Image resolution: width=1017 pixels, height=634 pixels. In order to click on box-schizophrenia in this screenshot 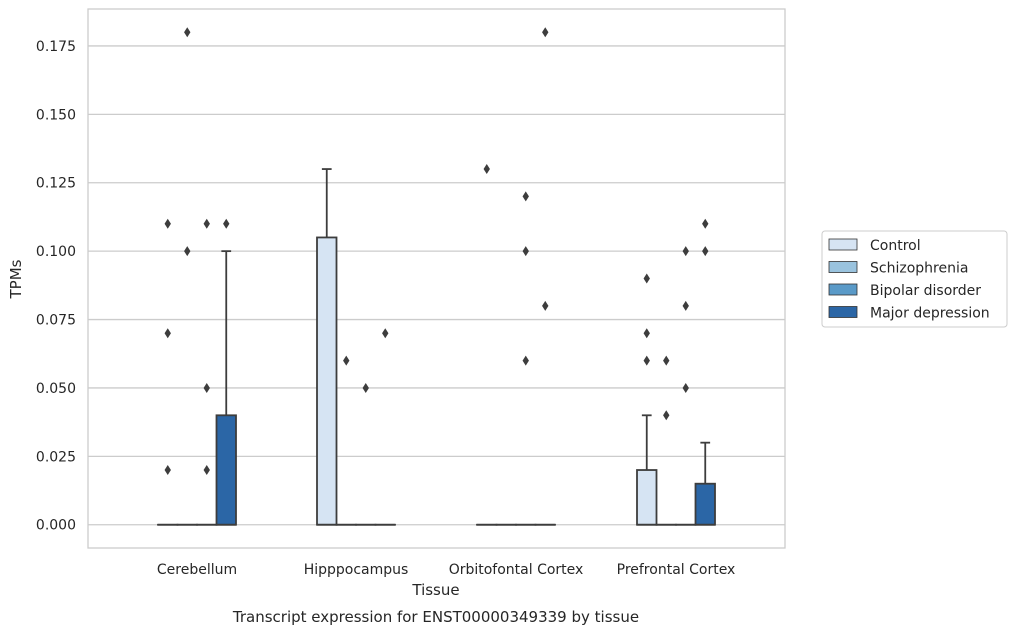, I will do `click(666, 440)`.